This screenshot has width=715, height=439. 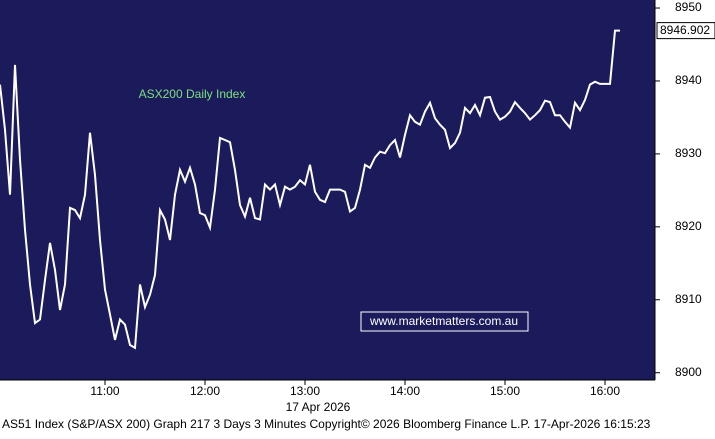 I want to click on x-tick-label: 16:00, so click(x=605, y=391).